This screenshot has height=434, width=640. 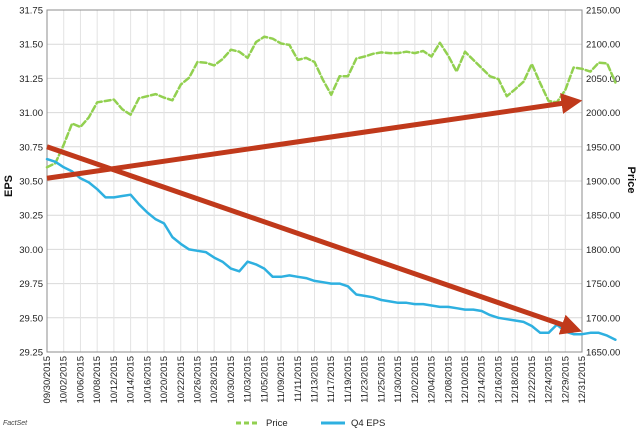 What do you see at coordinates (448, 380) in the screenshot?
I see `x-tick-label: 12/08/2015` at bounding box center [448, 380].